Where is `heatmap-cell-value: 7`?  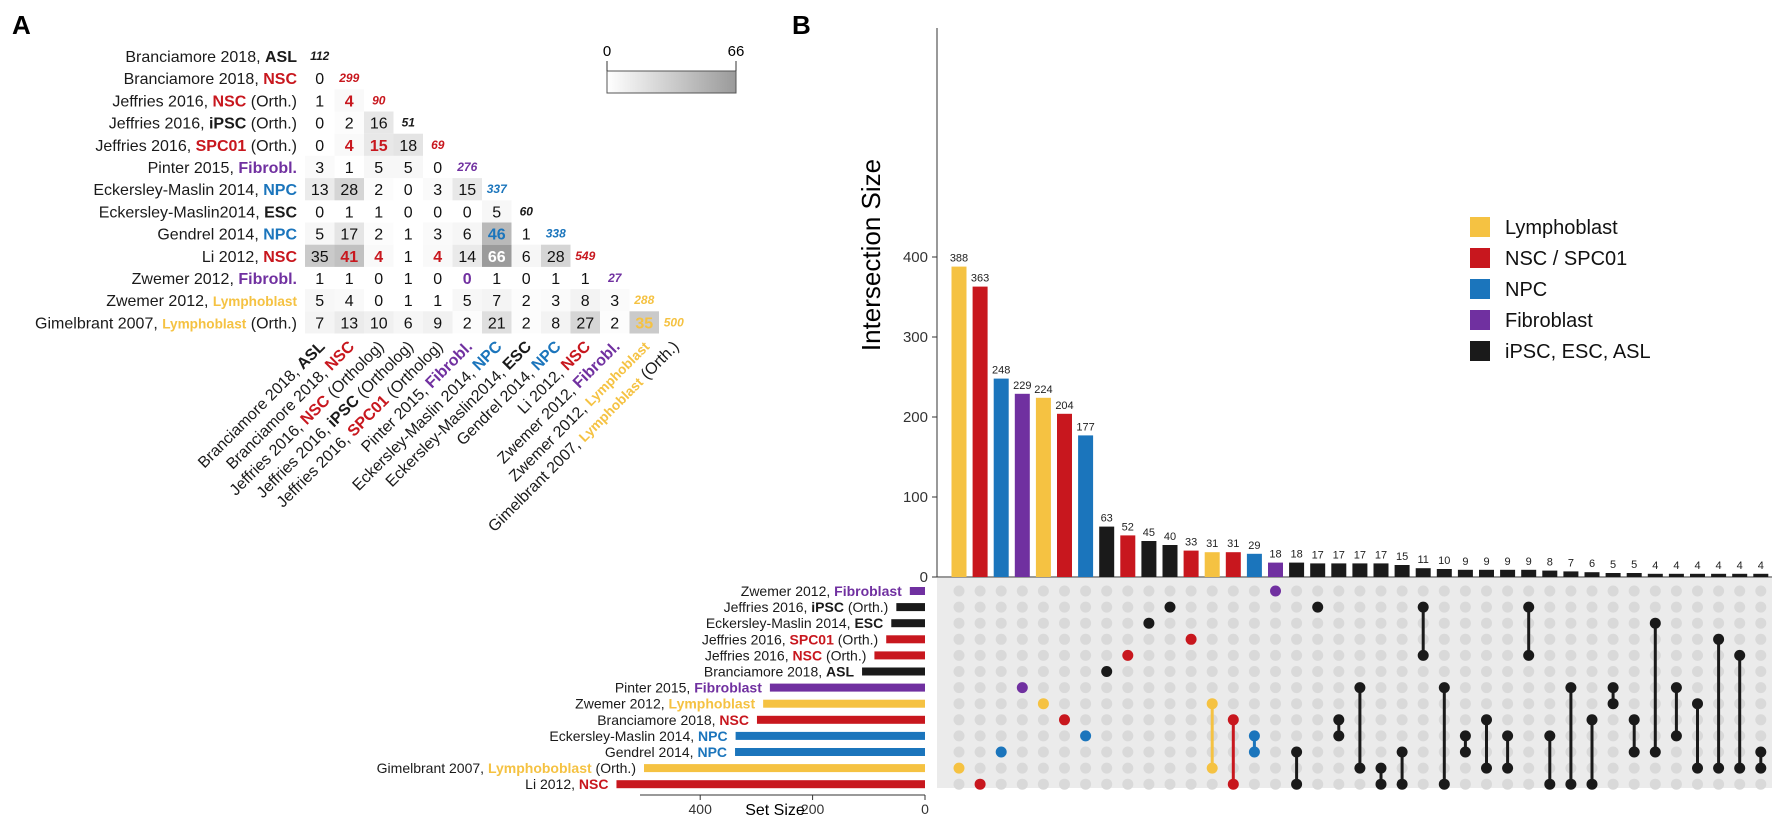 heatmap-cell-value: 7 is located at coordinates (319, 323).